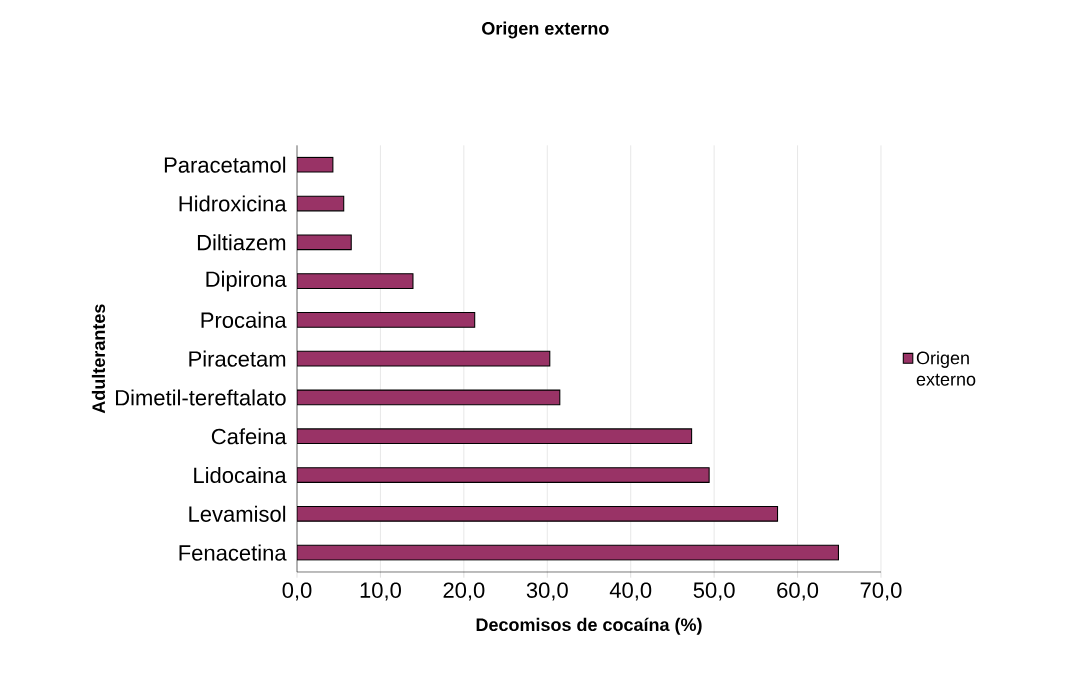  What do you see at coordinates (237, 513) in the screenshot?
I see `y-tick-label: Levamisol` at bounding box center [237, 513].